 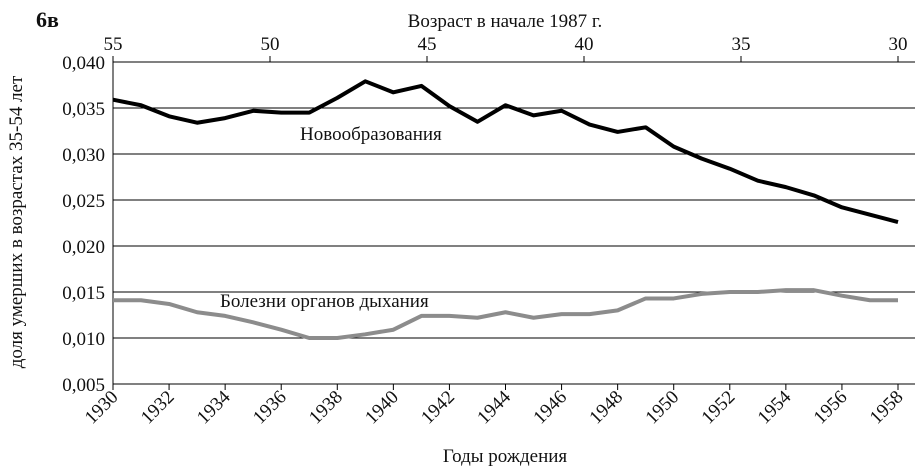 I want to click on x-tick-label: 1934, so click(x=214, y=407).